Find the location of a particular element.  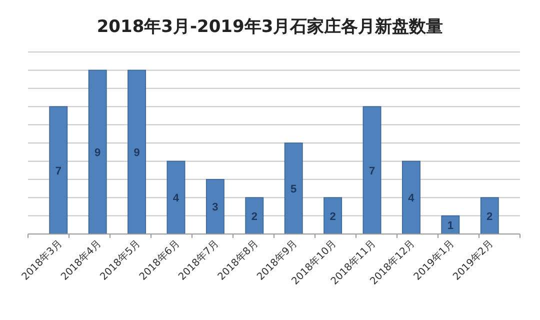

chart-title: 2018年3月-2019年3月石家庄各月新盘数量 is located at coordinates (270, 27).